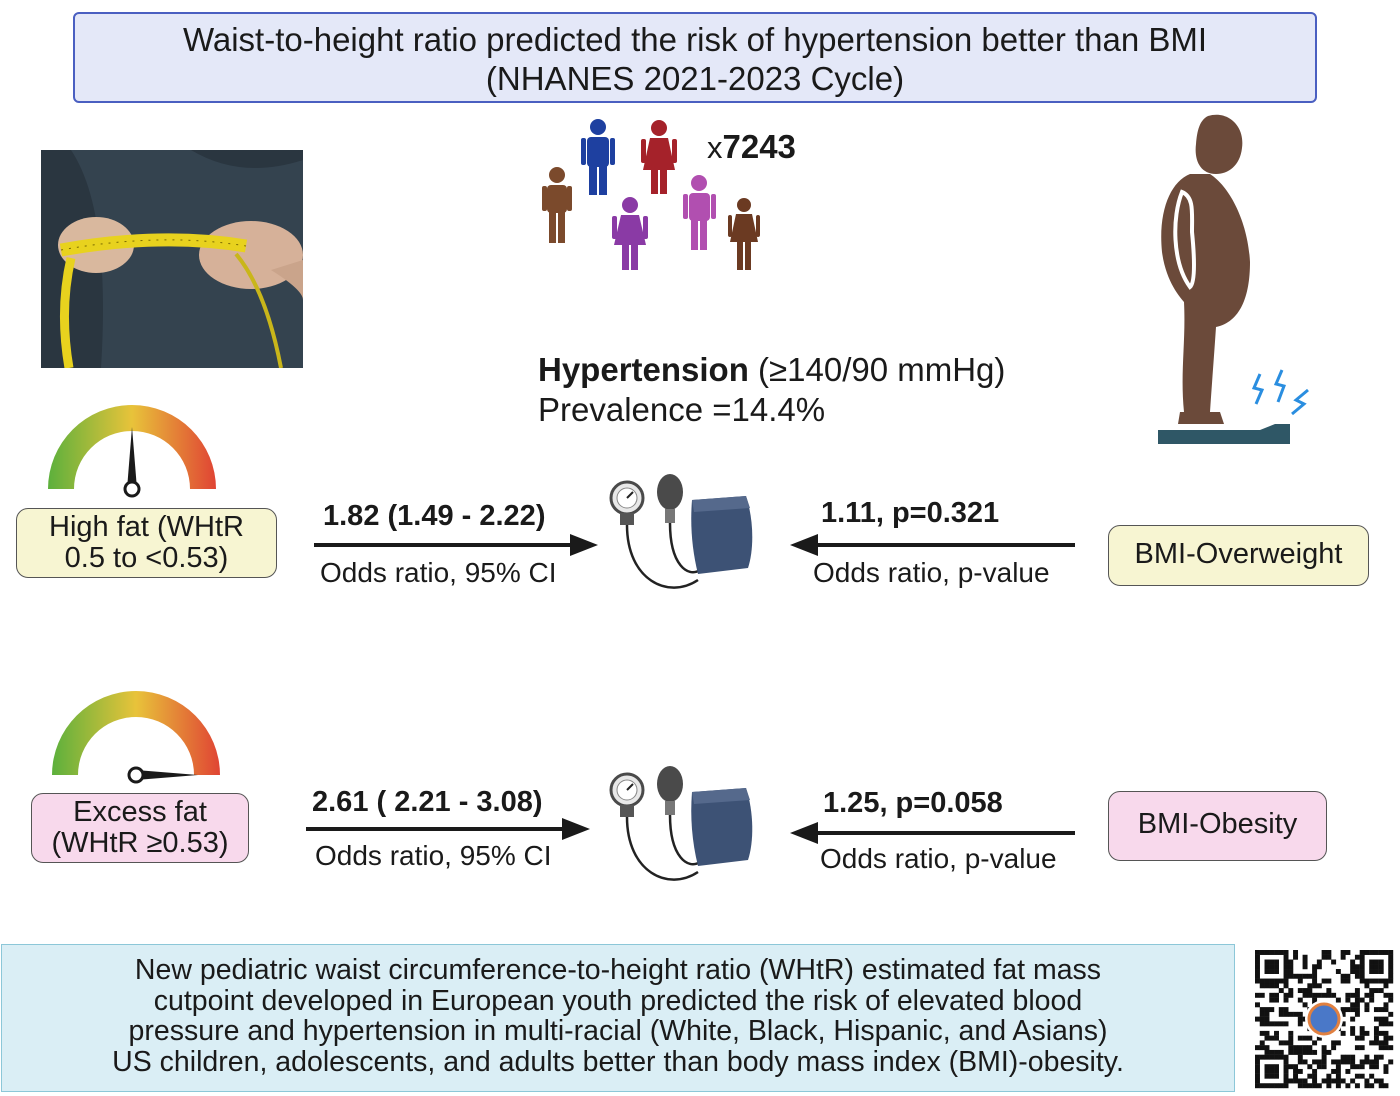  Describe the element at coordinates (1233, 279) in the screenshot. I see `overweight-person-on-scale-icon` at that location.